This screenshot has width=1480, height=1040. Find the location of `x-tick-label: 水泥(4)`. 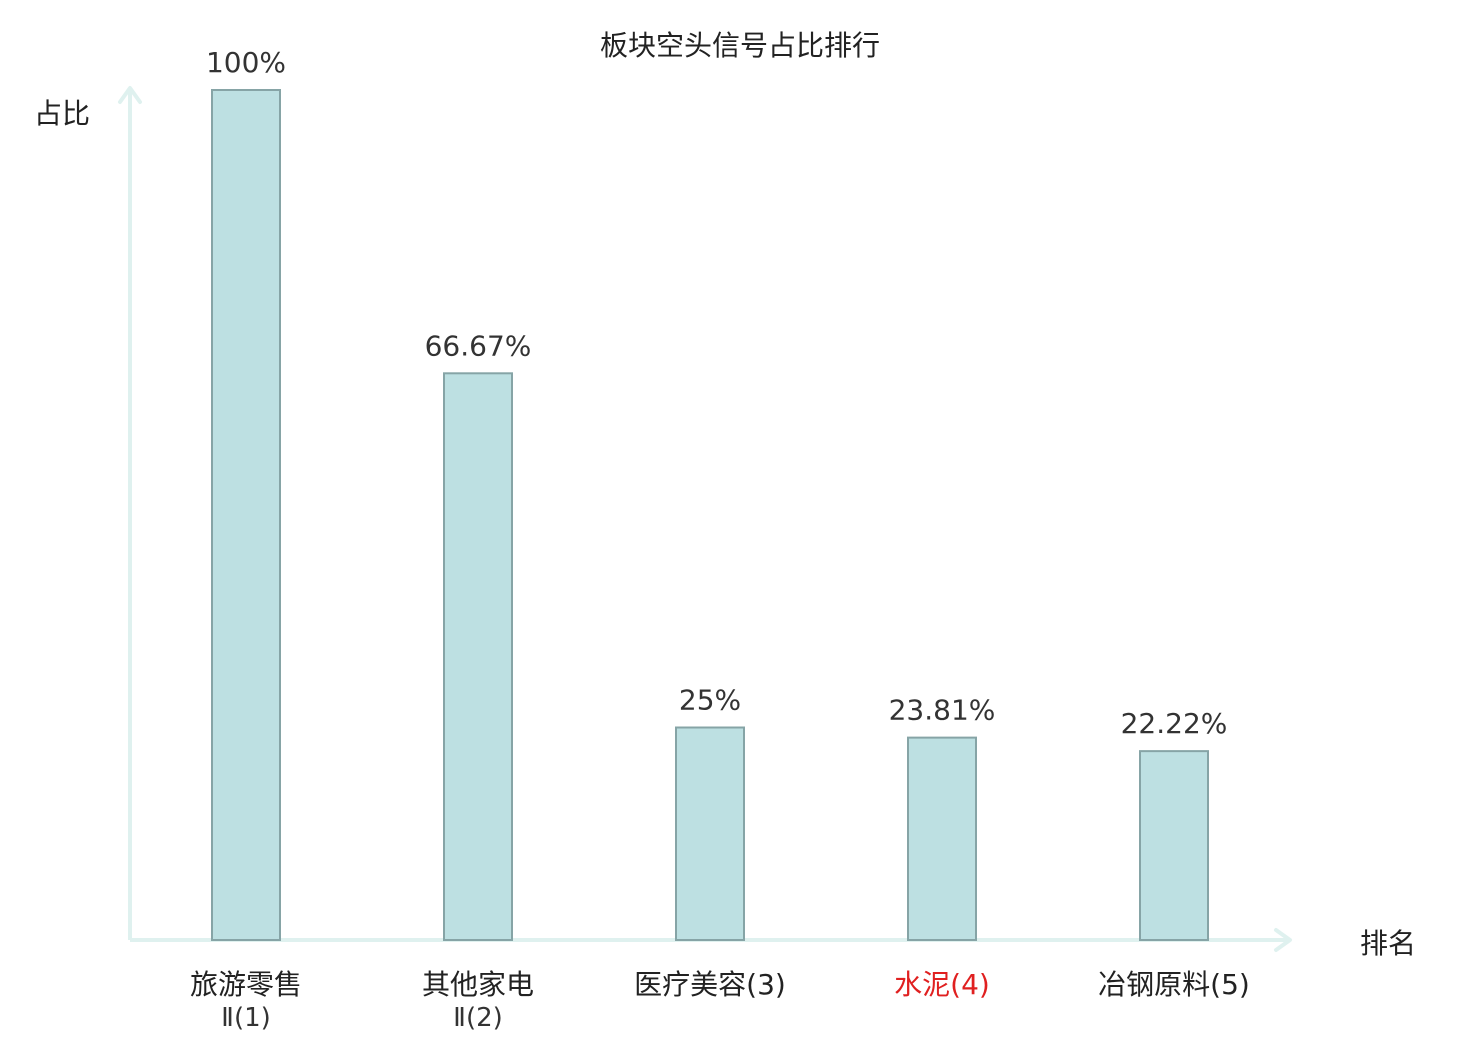

x-tick-label: 水泥(4) is located at coordinates (942, 984).